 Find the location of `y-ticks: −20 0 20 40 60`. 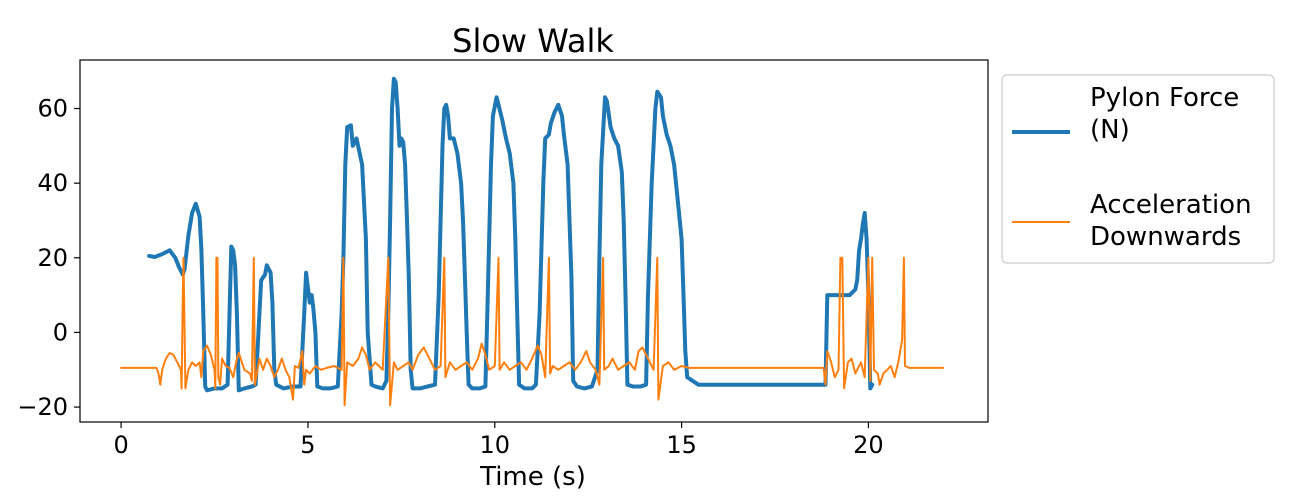

y-ticks: −20 0 20 40 60 is located at coordinates (48, 258).